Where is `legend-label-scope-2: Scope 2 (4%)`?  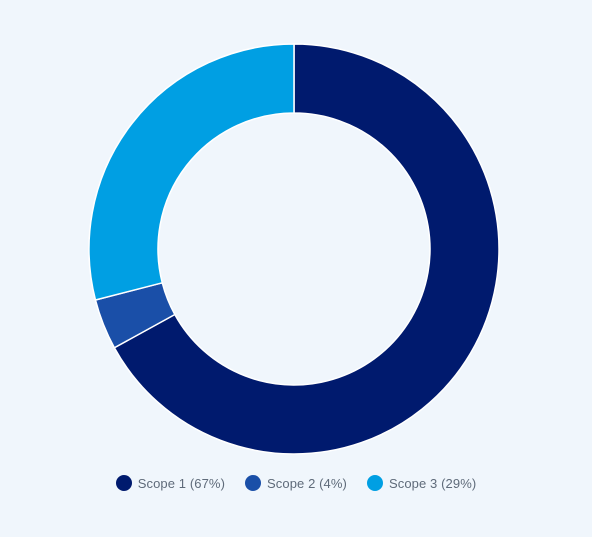 legend-label-scope-2: Scope 2 (4%) is located at coordinates (307, 483).